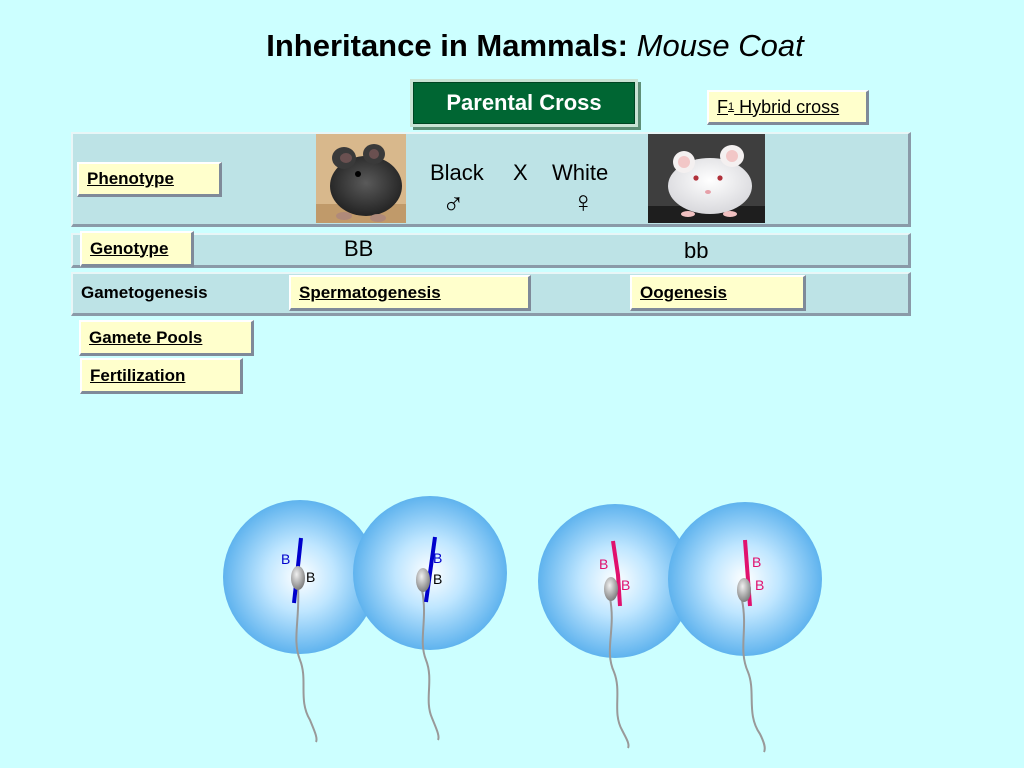 This screenshot has height=768, width=1024. I want to click on phenotype-button: Phenotype, so click(149, 179).